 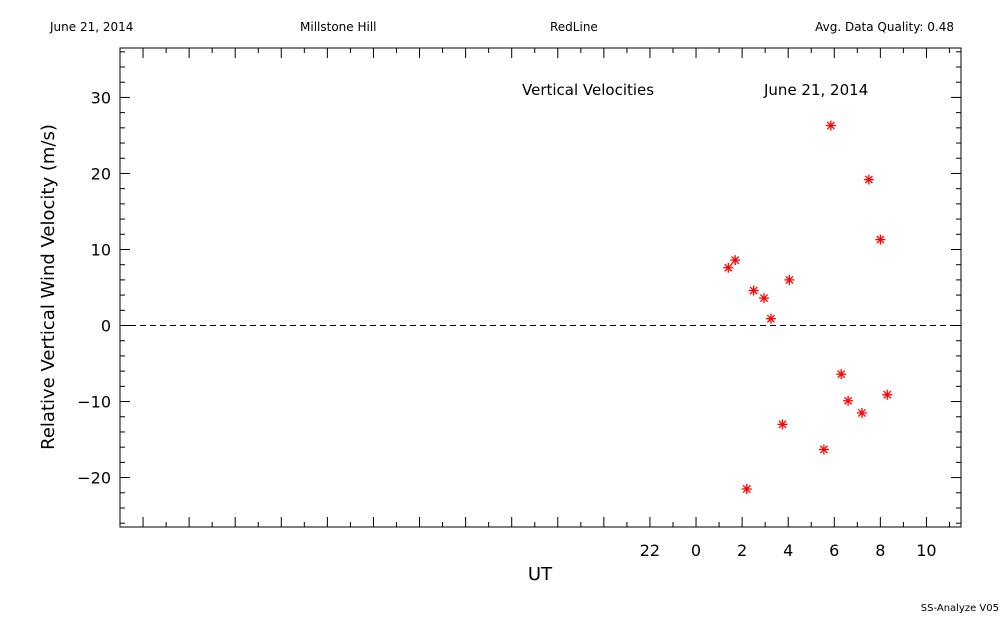 I want to click on x-tick-label: 0, so click(x=696, y=550).